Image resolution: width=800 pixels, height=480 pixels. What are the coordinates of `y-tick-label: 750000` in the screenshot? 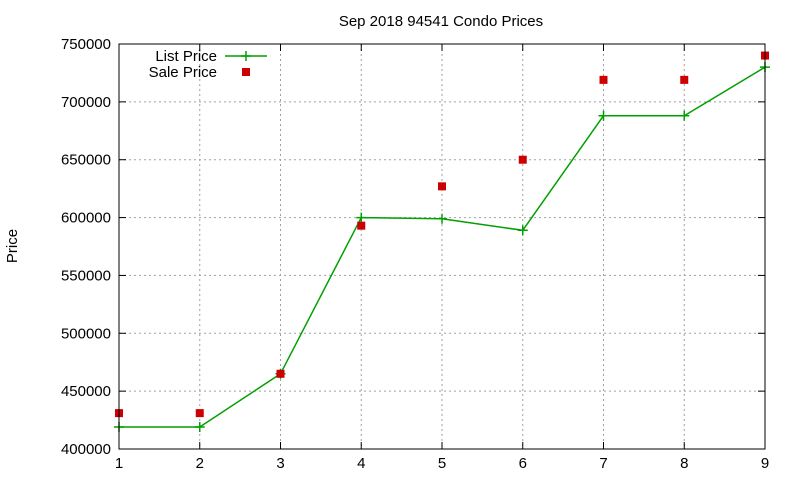 It's located at (86, 44).